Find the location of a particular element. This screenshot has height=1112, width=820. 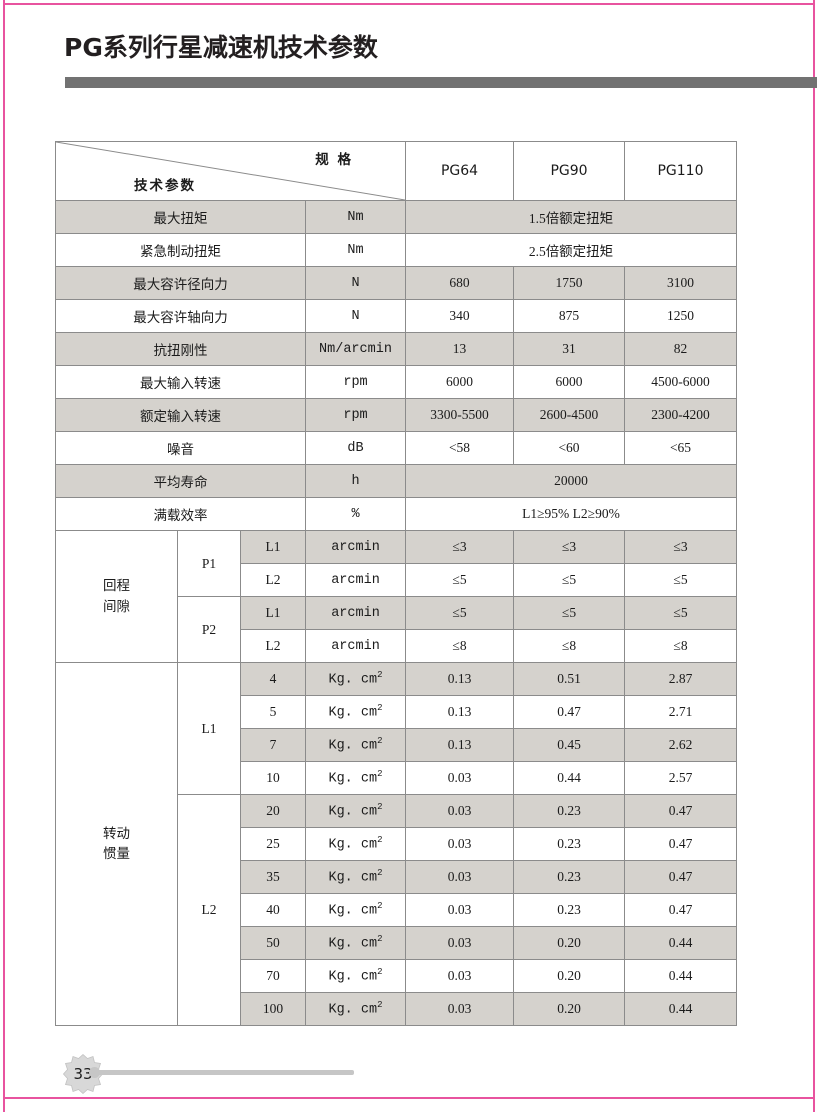

page-number: 33 is located at coordinates (83, 1074).